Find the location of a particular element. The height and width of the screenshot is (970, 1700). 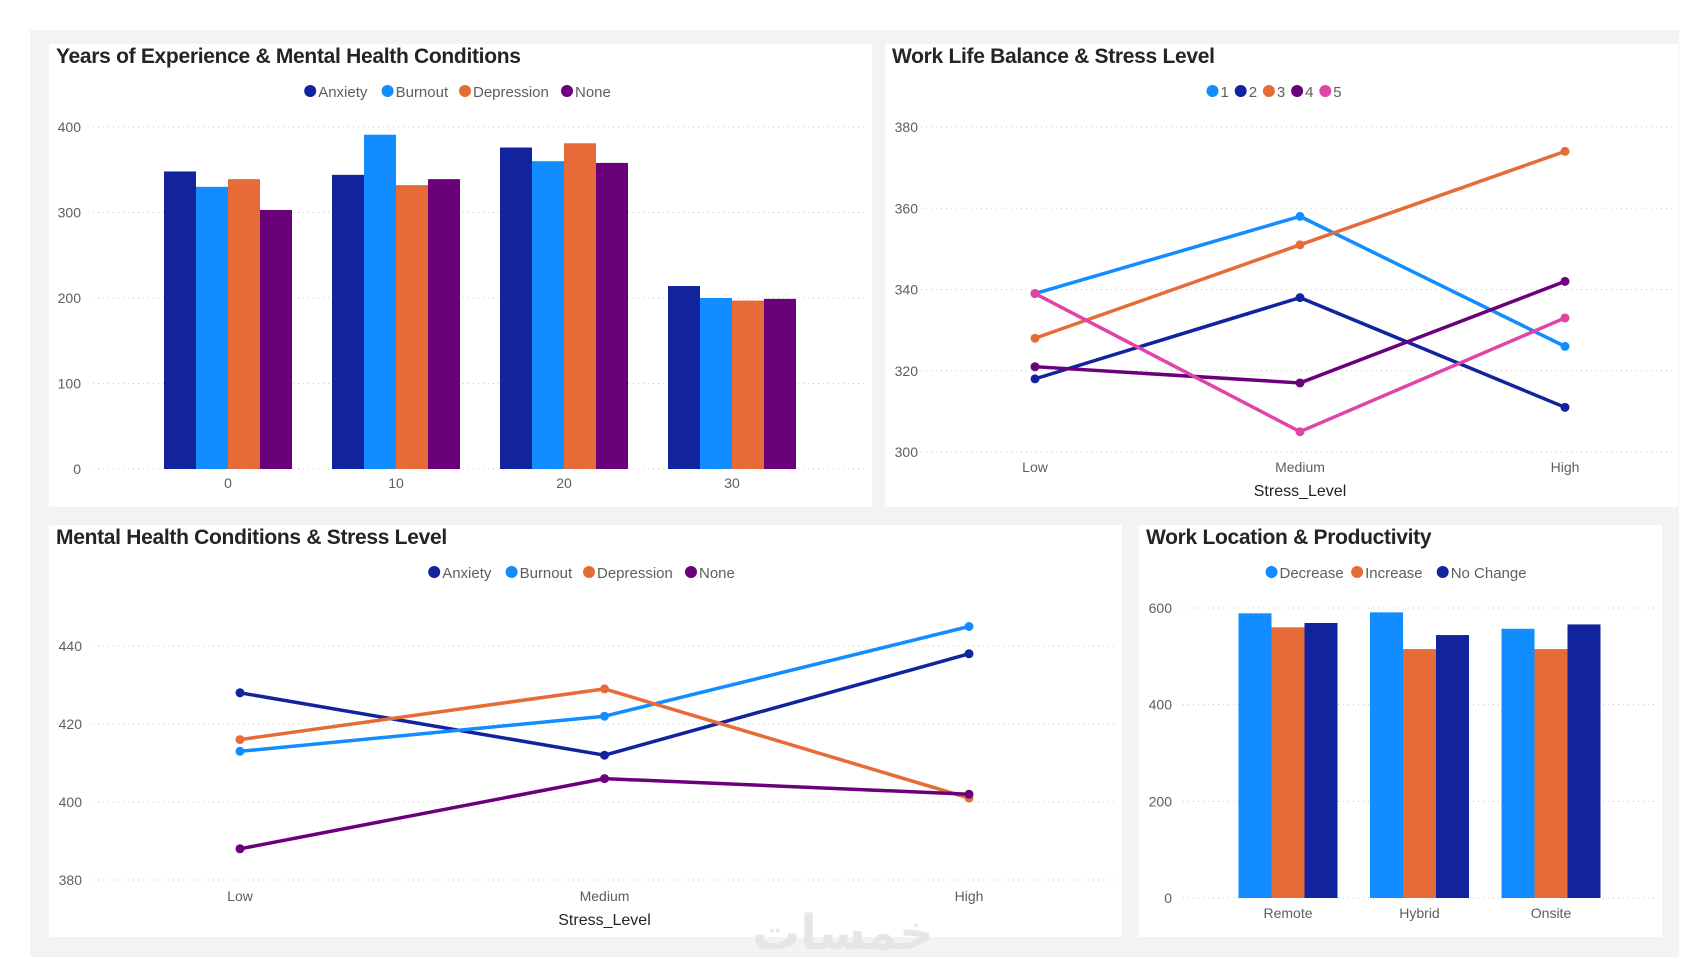

watermark-logo: خمسات is located at coordinates (843, 933).